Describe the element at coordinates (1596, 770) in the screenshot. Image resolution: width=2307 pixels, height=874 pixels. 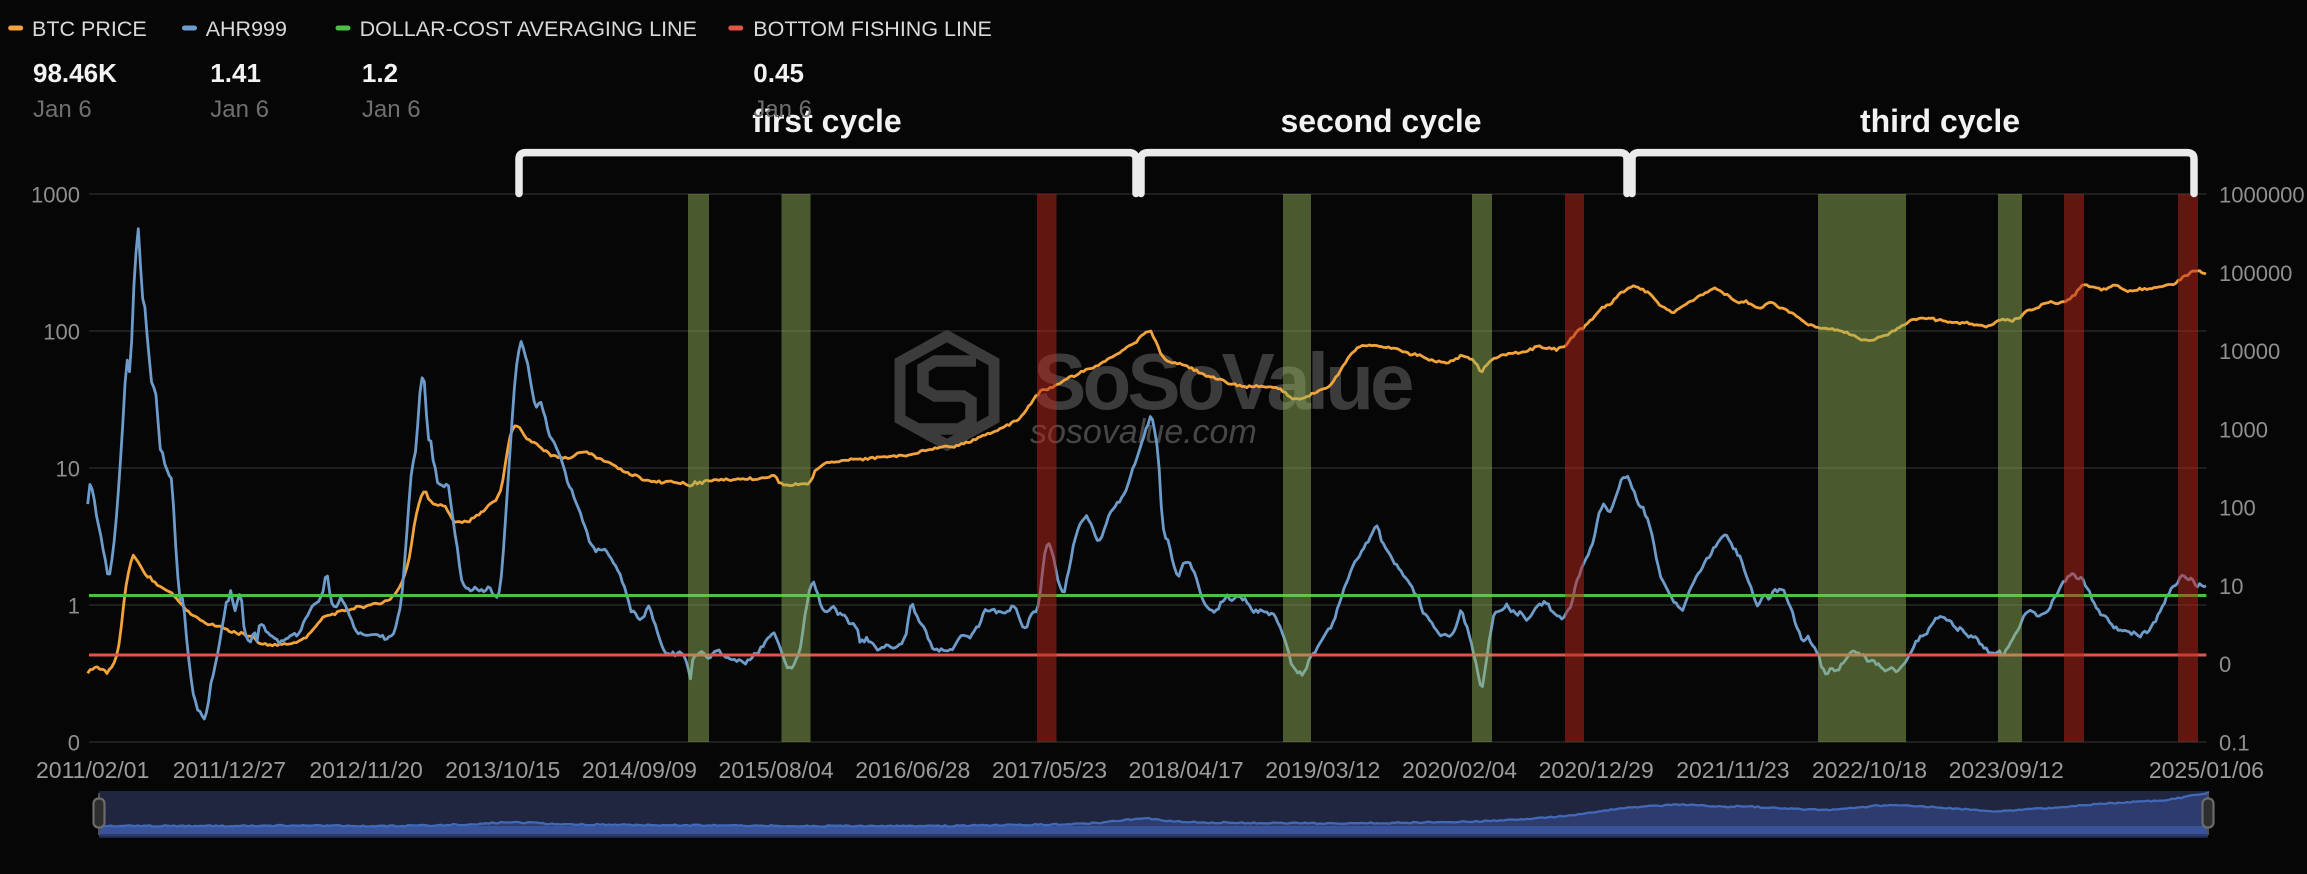
I see `svg-text: 2020/12/29` at that location.